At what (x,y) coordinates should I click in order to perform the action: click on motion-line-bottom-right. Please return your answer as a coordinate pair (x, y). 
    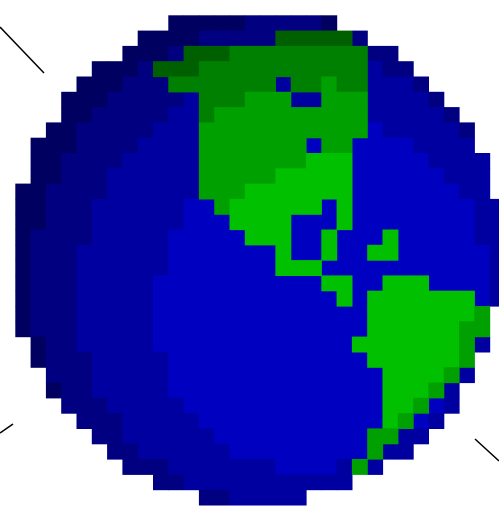
    Looking at the image, I should click on (486, 450).